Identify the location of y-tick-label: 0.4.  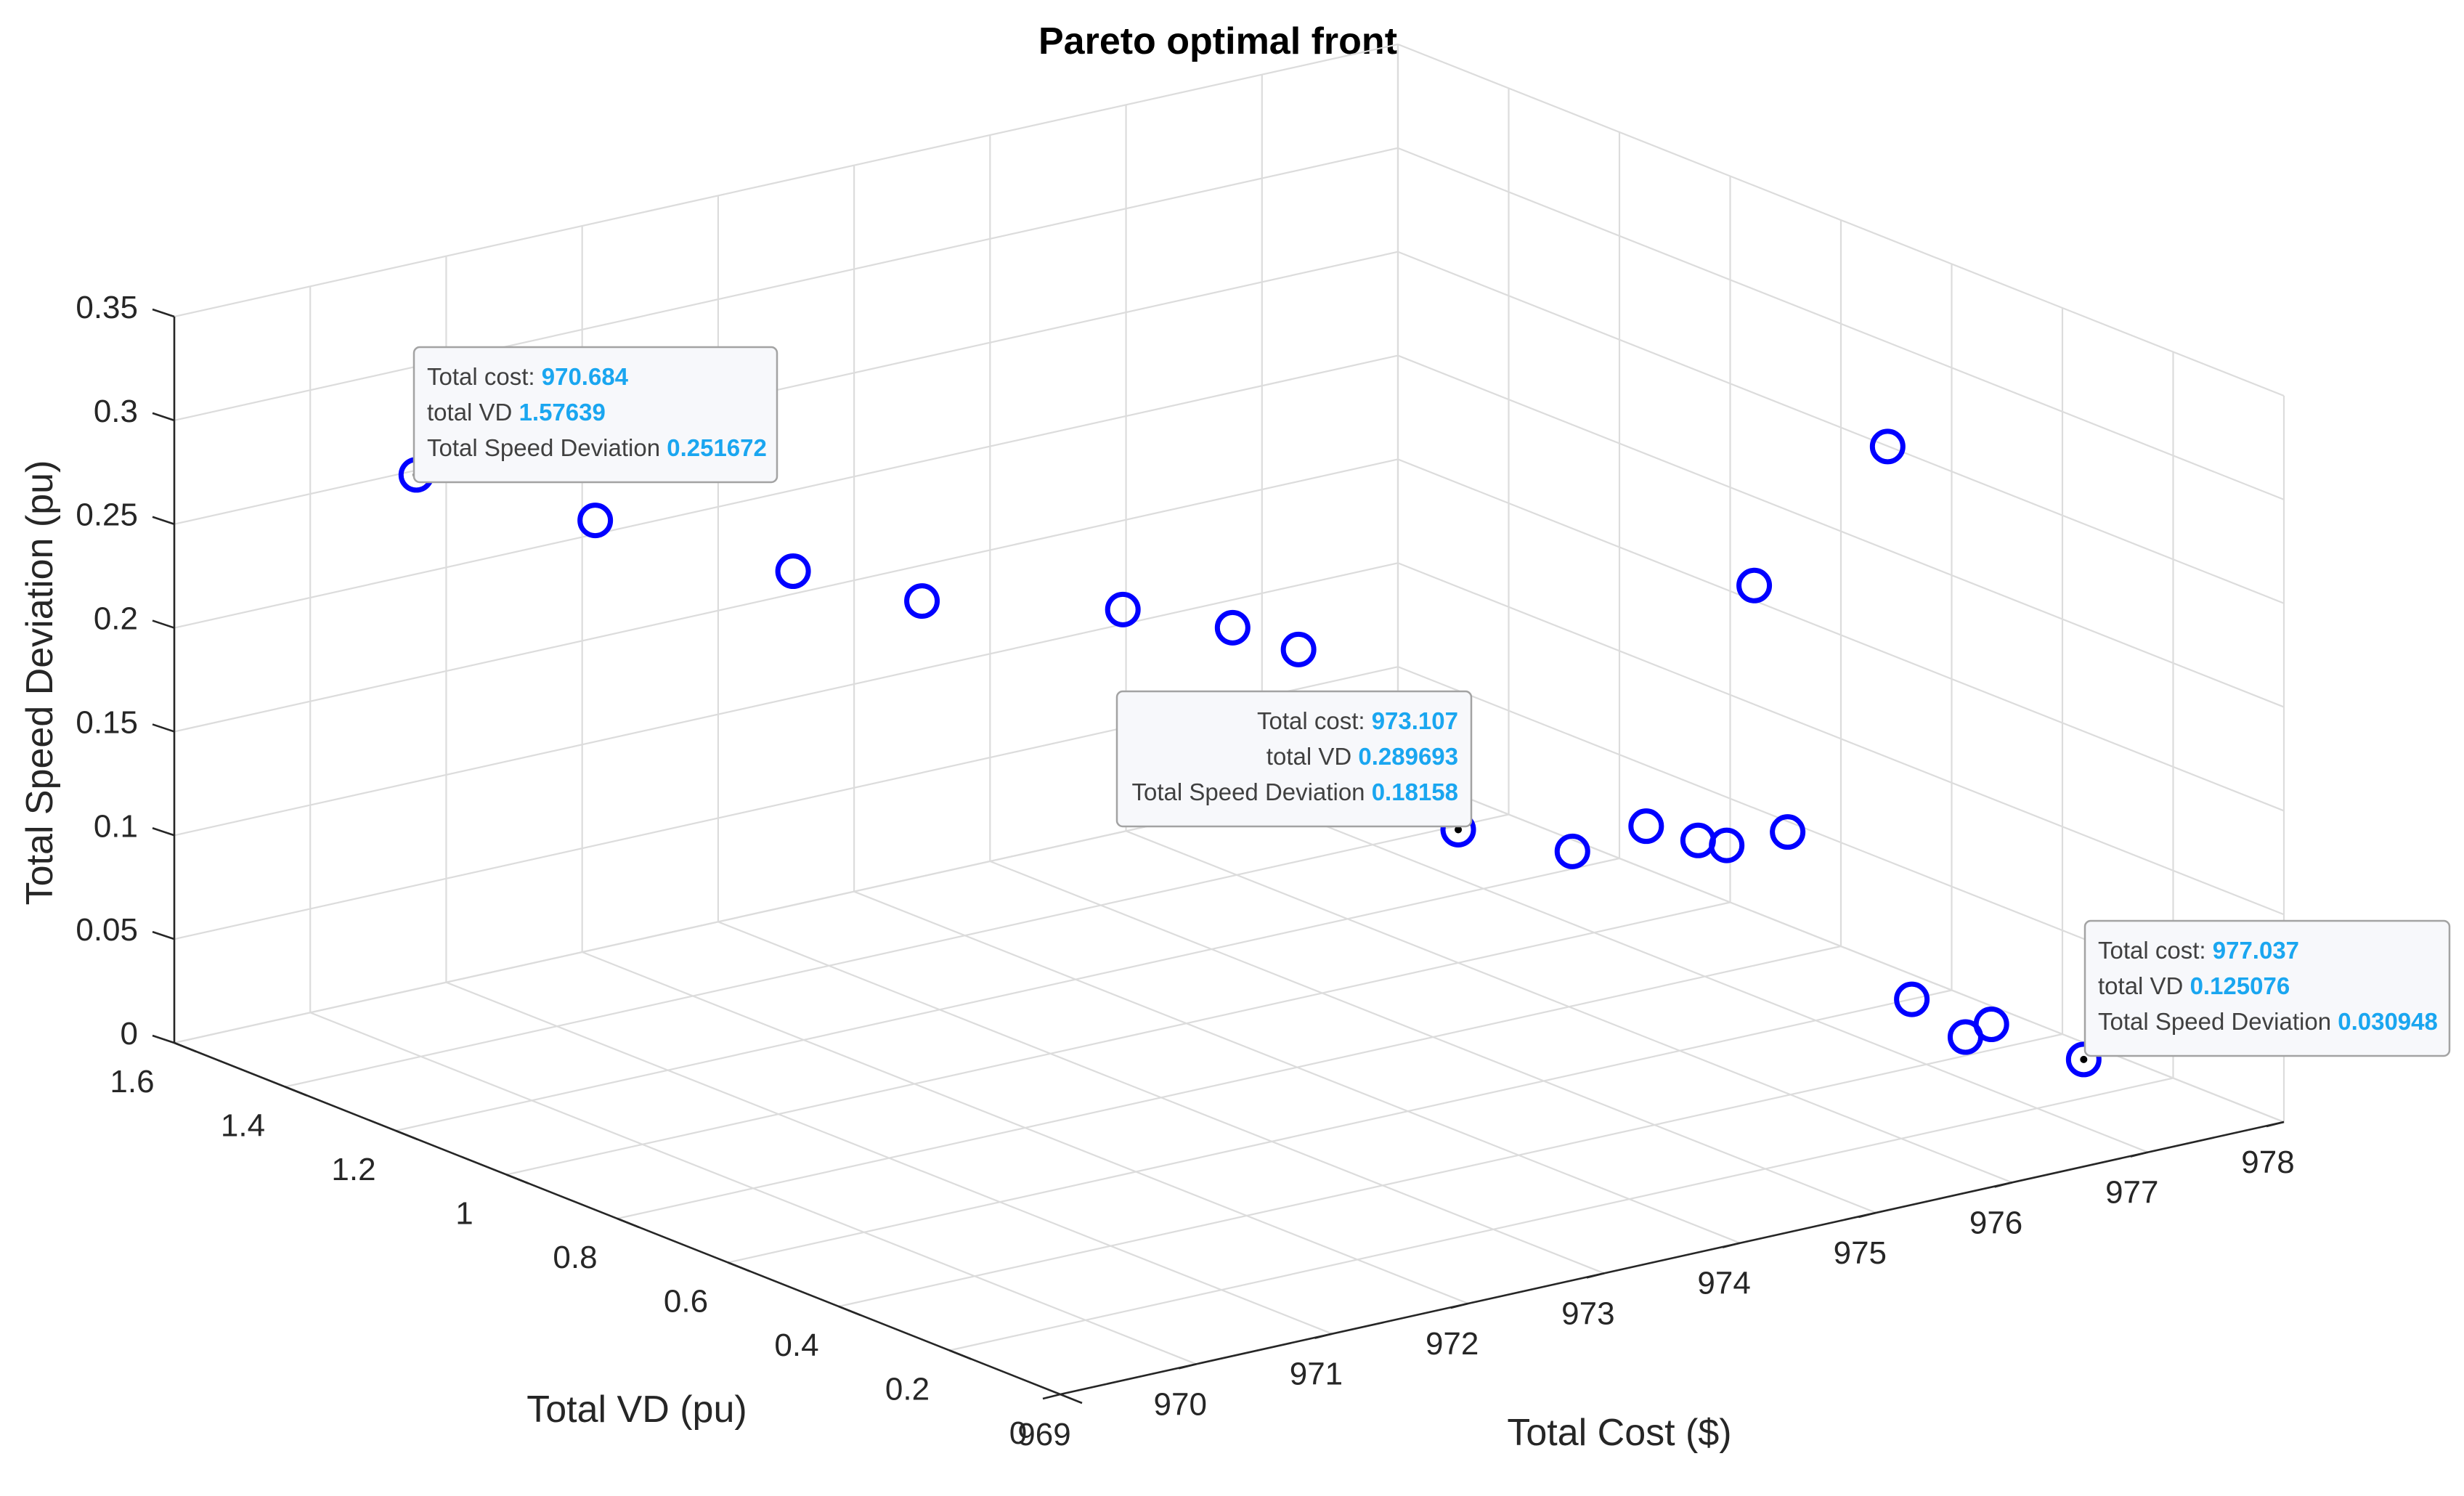
(796, 1345).